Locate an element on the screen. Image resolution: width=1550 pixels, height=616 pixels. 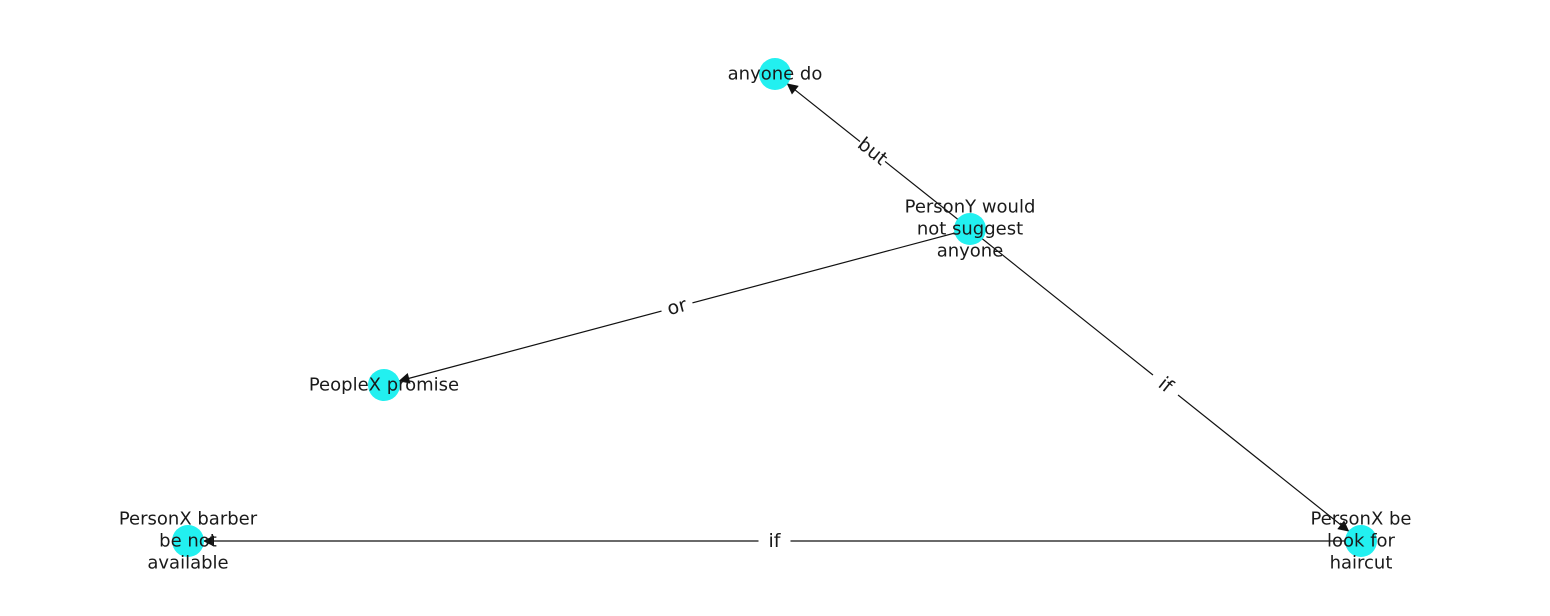
node-anyone_do is located at coordinates (775, 74).